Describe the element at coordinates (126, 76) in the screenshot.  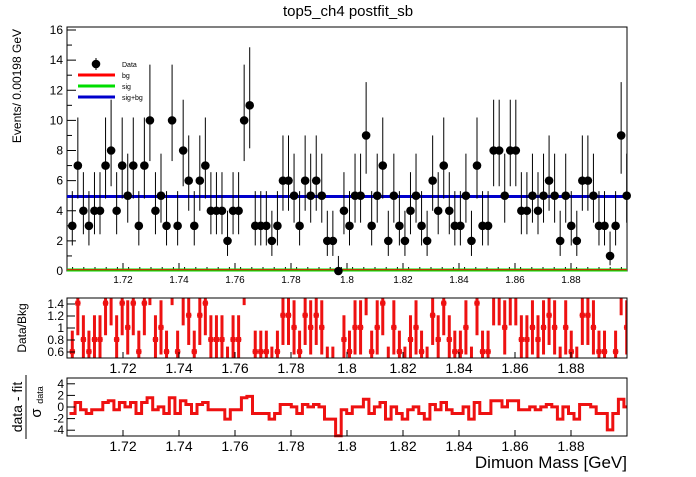
I see `legend-label-bg: bg` at that location.